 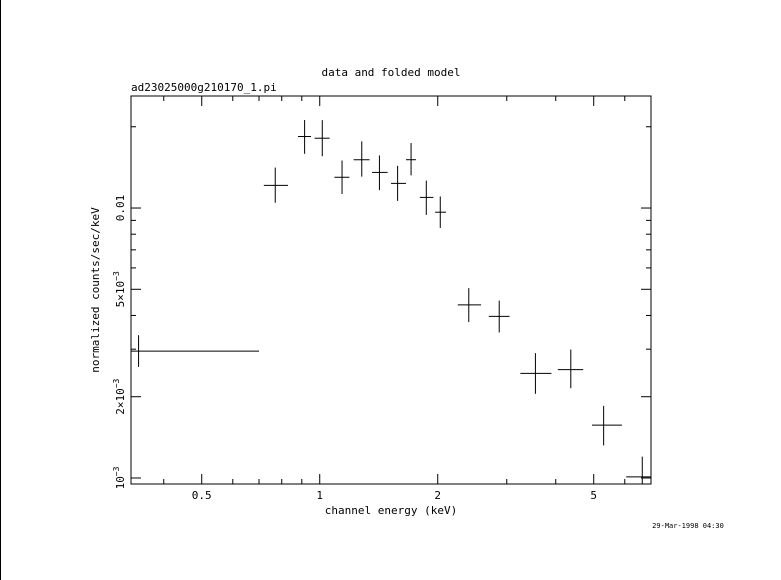 I want to click on x-tick-label: 1, so click(x=319, y=495).